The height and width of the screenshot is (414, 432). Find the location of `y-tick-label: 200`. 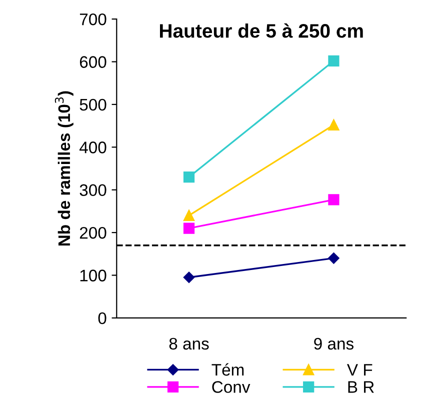

y-tick-label: 200 is located at coordinates (93, 232).